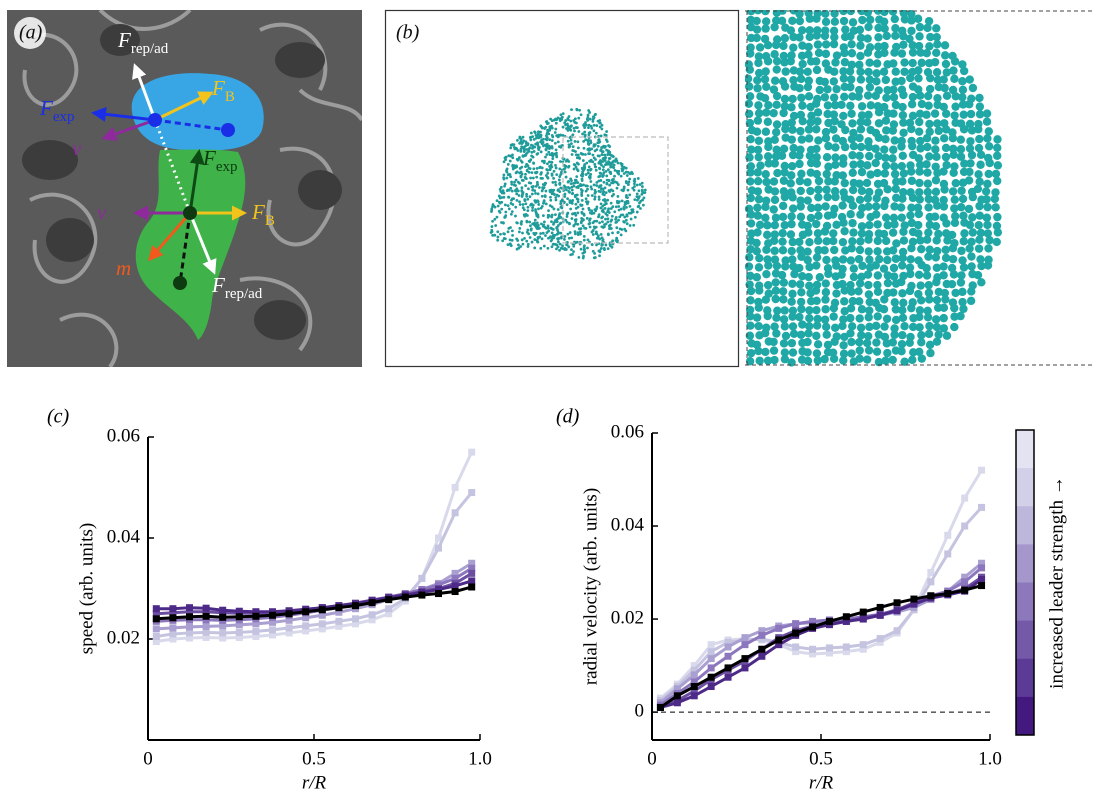 This screenshot has width=1095, height=796. Describe the element at coordinates (1025, 525) in the screenshot. I see `colorbar-swatch` at that location.